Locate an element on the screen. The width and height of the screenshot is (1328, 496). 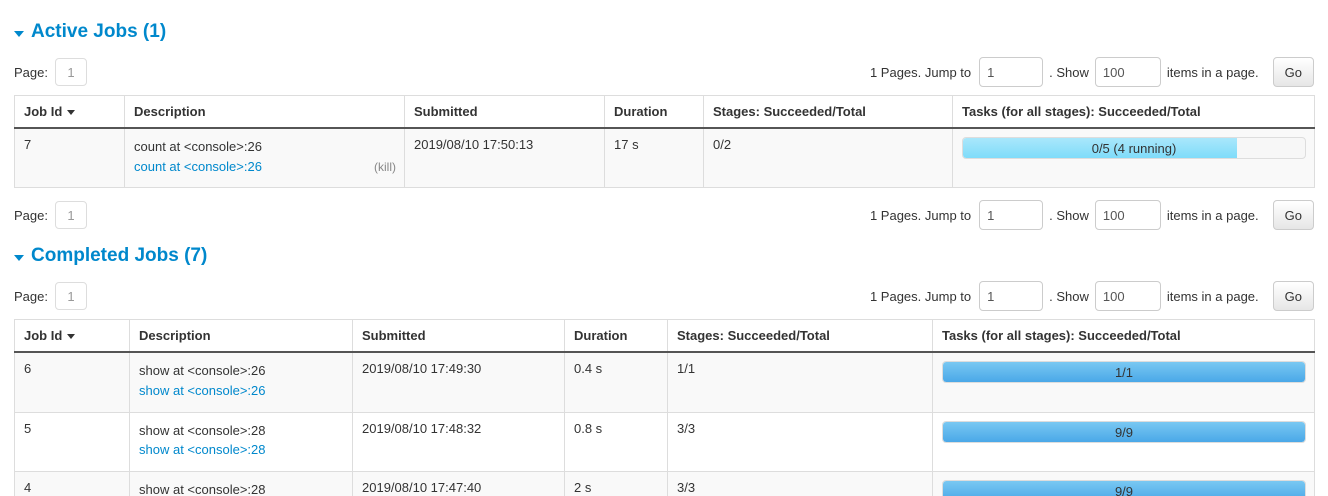
tasks-progress-bar: 0/5 (4 running) is located at coordinates (1134, 148).